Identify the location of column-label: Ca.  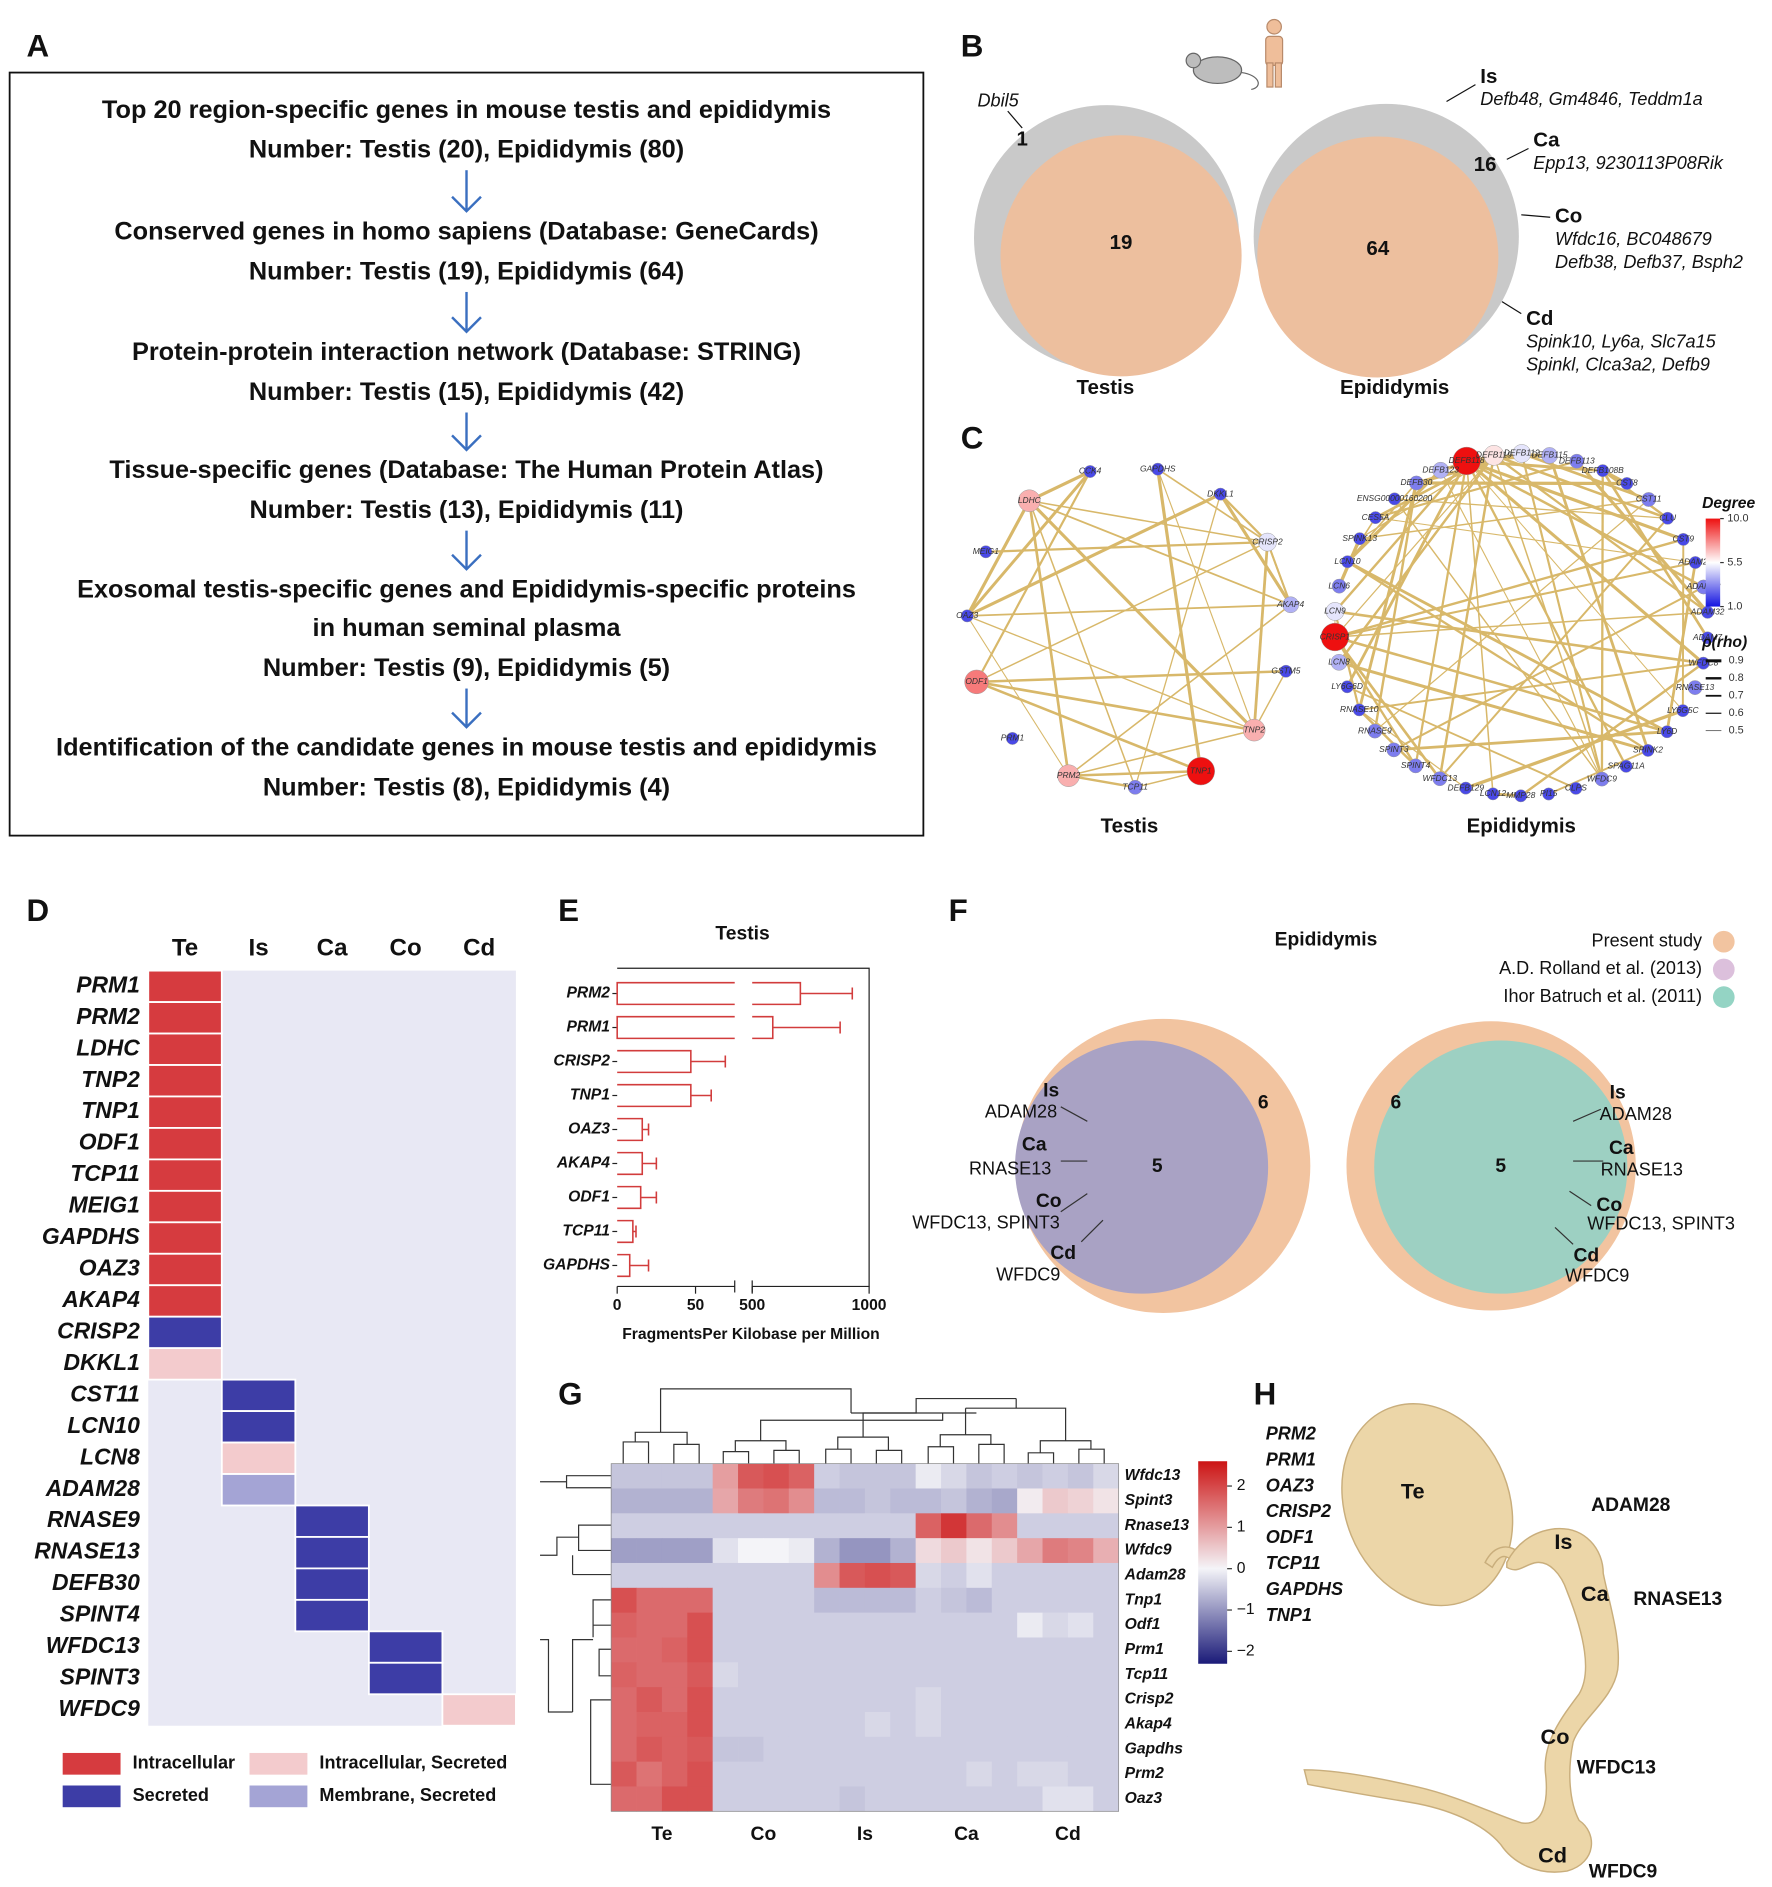
(966, 1834).